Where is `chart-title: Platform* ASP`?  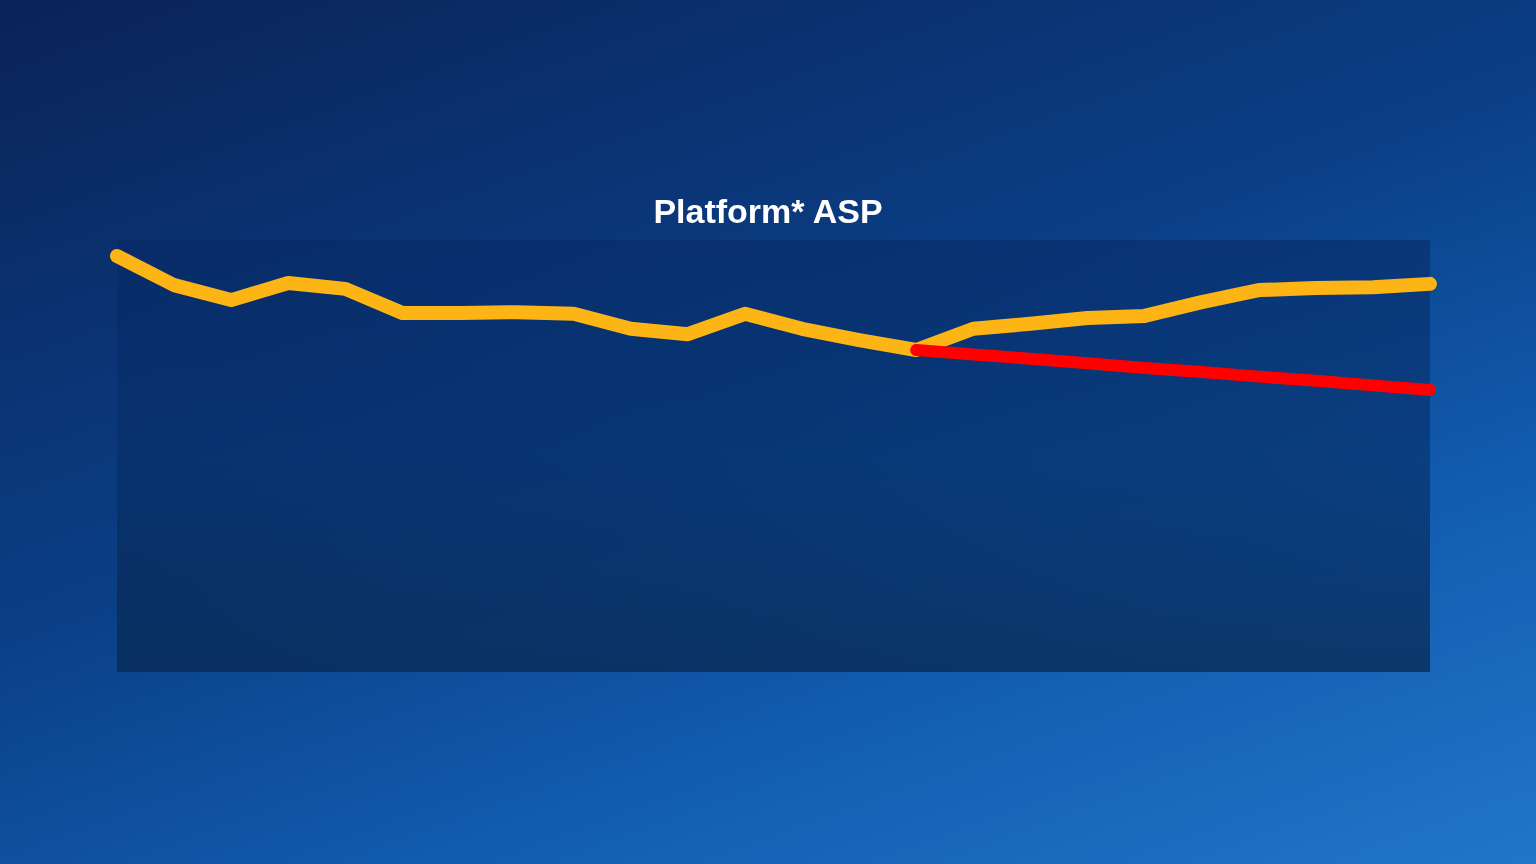
chart-title: Platform* ASP is located at coordinates (768, 211).